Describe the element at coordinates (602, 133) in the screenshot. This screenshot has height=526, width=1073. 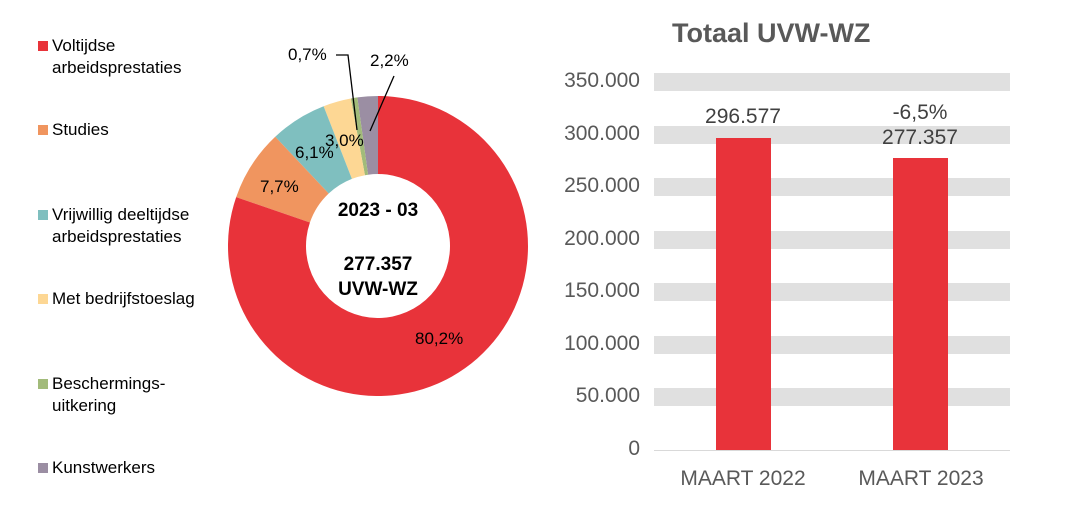
I see `y-tick-label: 300.000` at that location.